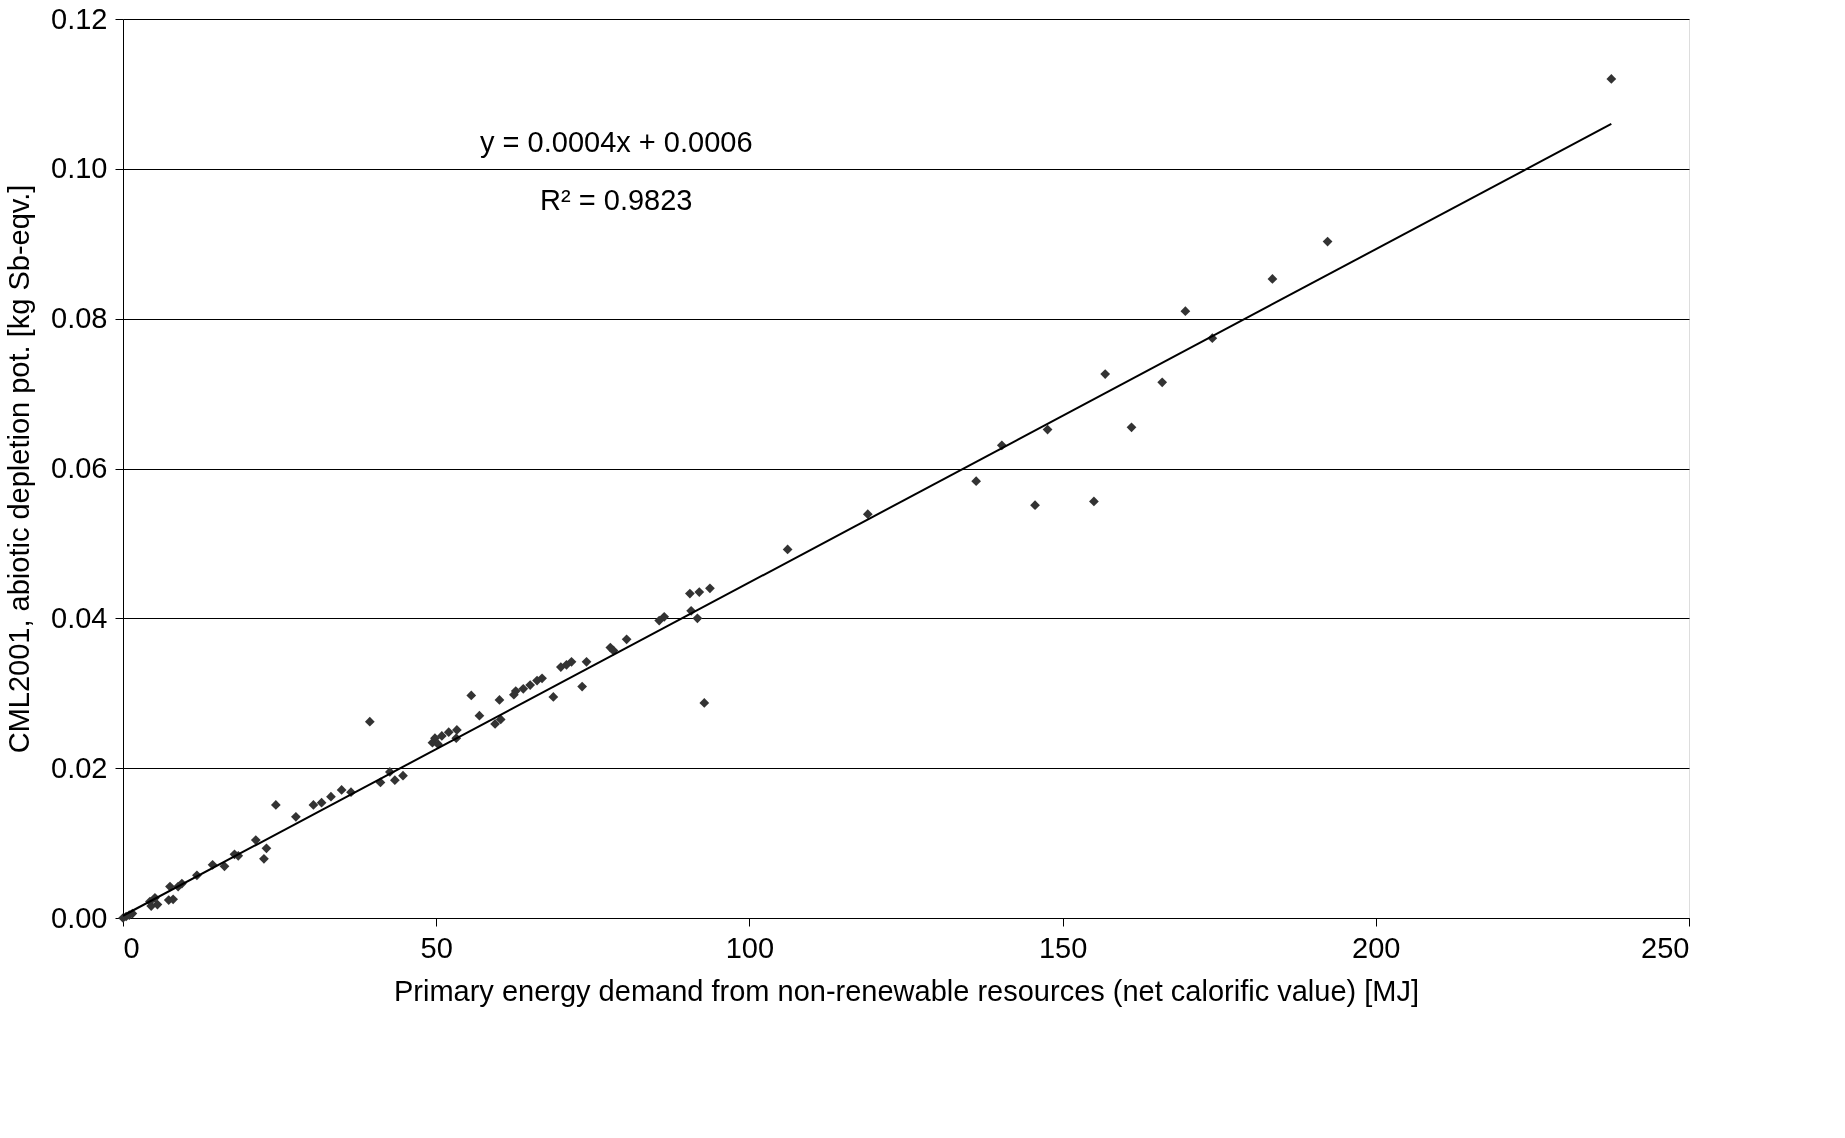 This screenshot has height=1138, width=1845. What do you see at coordinates (1063, 947) in the screenshot?
I see `x-tick-label: 150` at bounding box center [1063, 947].